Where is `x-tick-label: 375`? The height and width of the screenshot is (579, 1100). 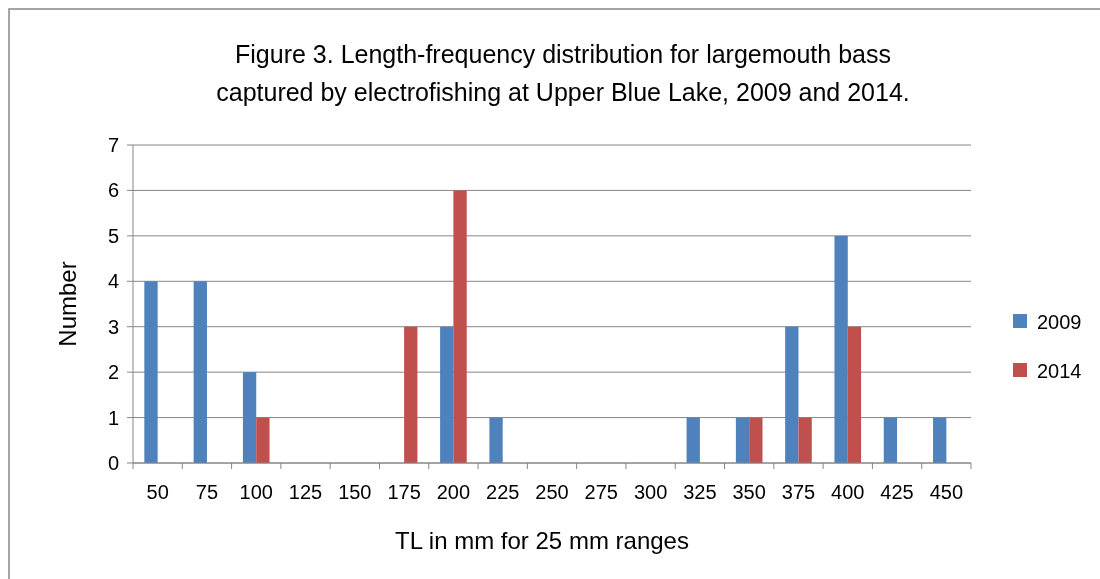
x-tick-label: 375 is located at coordinates (798, 492).